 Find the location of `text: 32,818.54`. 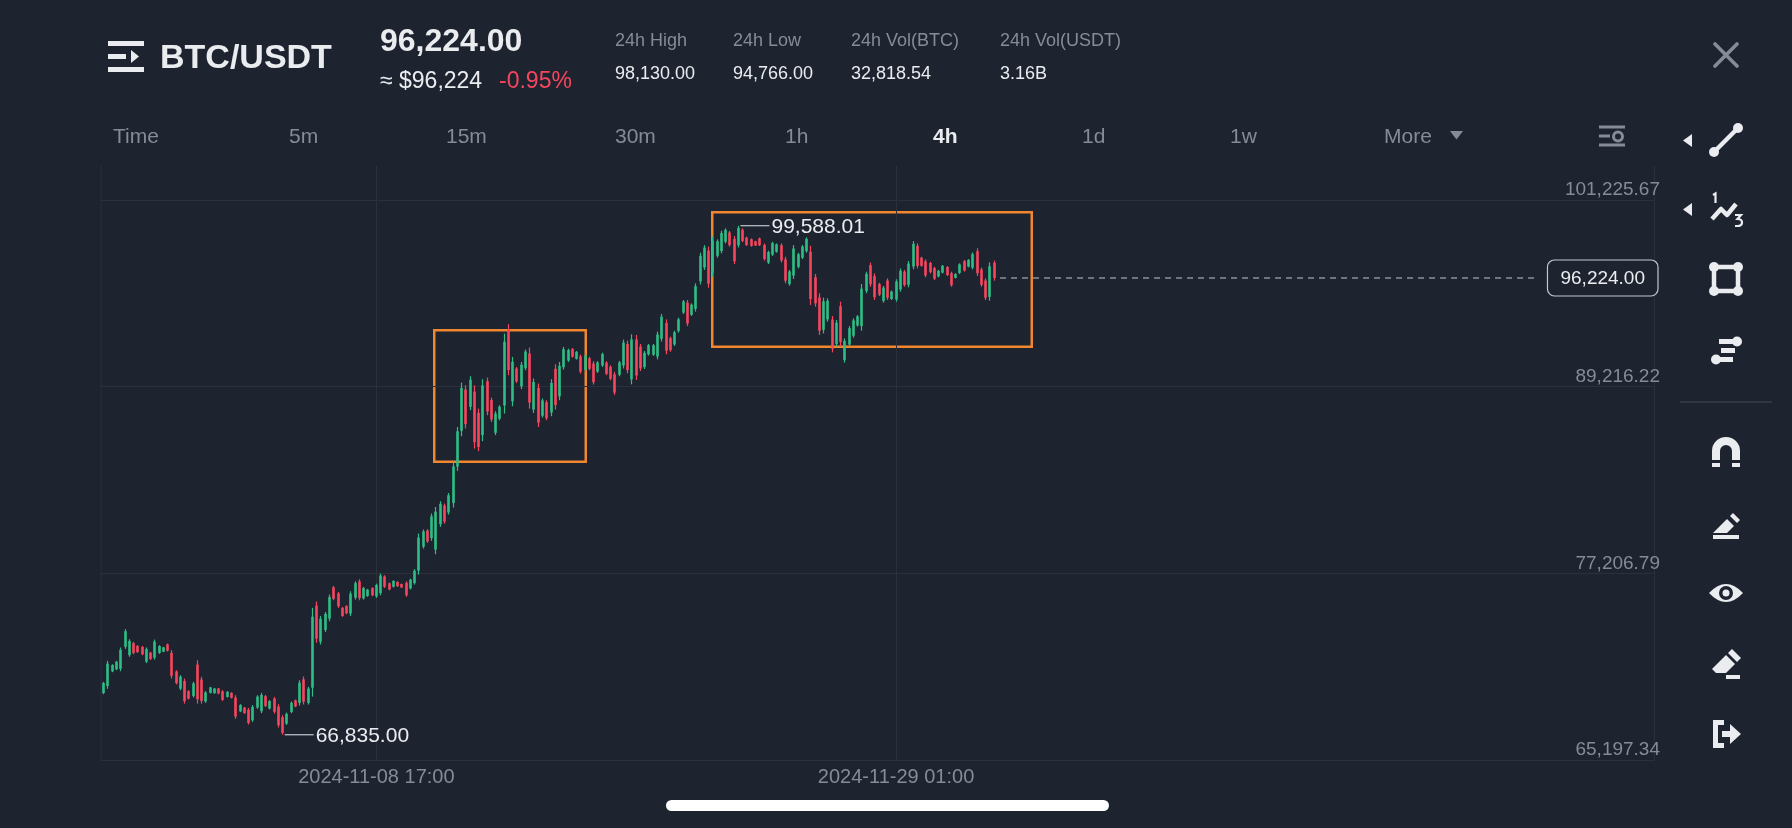

text: 32,818.54 is located at coordinates (891, 73).